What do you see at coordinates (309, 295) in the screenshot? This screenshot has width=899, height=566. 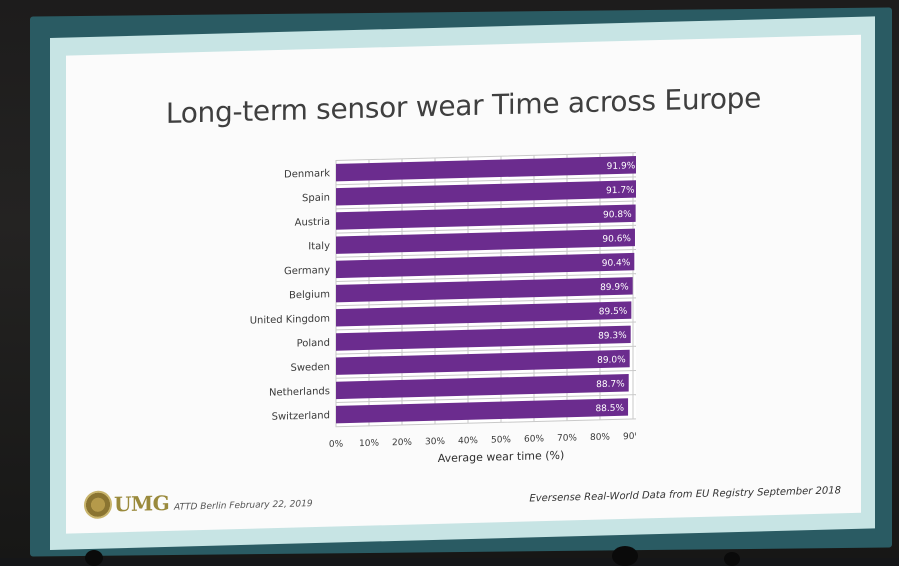 I see `category-label: Belgium` at bounding box center [309, 295].